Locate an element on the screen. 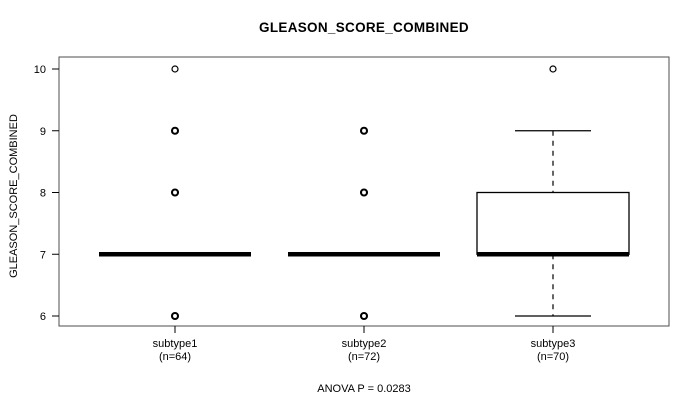 The width and height of the screenshot is (700, 400). y-tick-label: 8 is located at coordinates (43, 194).